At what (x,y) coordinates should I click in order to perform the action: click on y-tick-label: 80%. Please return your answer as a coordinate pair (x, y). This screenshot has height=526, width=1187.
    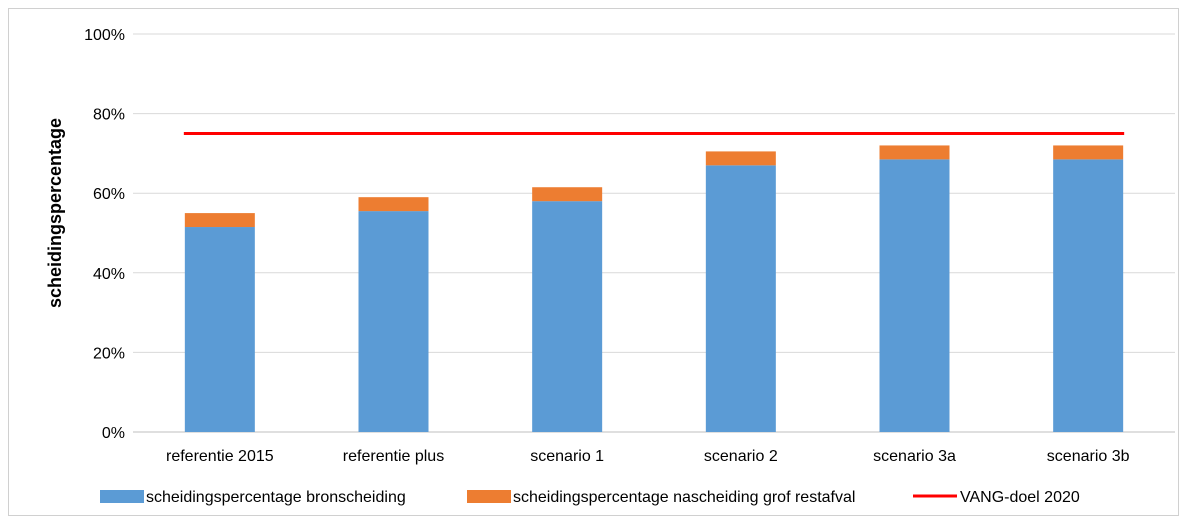
    Looking at the image, I should click on (109, 115).